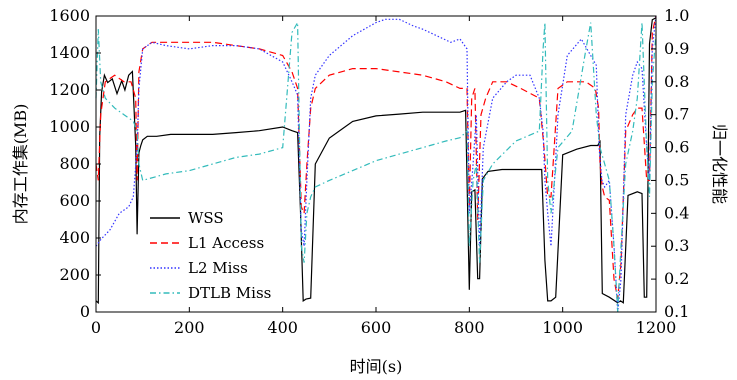 This screenshot has height=380, width=737. Describe the element at coordinates (676, 15) in the screenshot. I see `y-right-tick-label: 1.0` at that location.